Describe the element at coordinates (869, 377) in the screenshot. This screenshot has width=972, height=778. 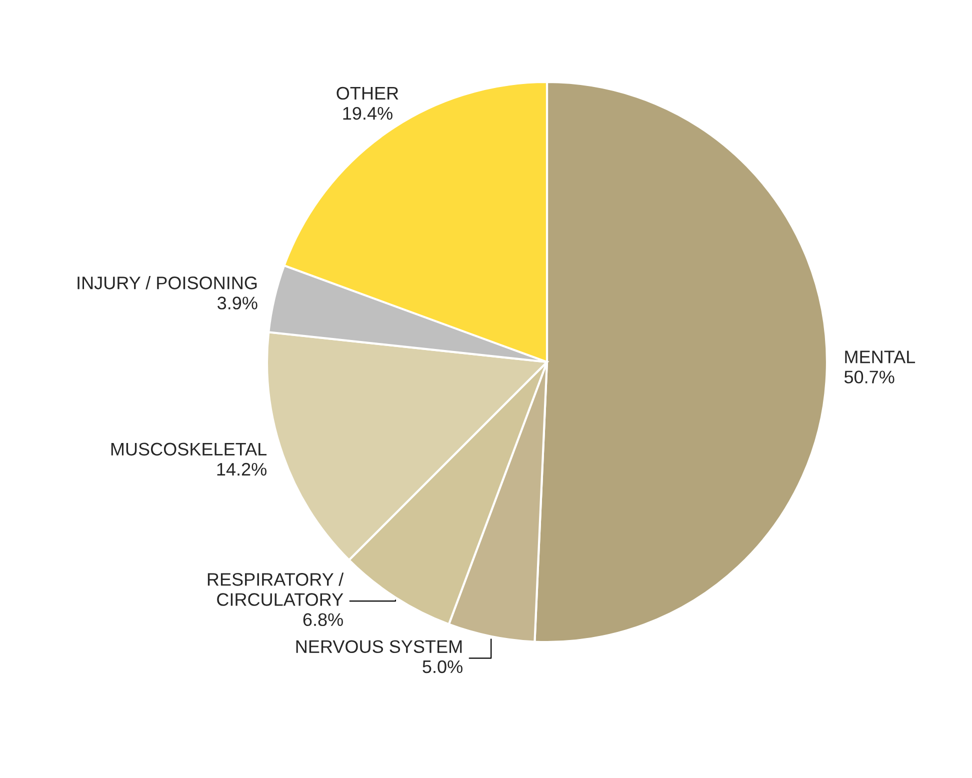
I see `data-label: 50.7%` at that location.